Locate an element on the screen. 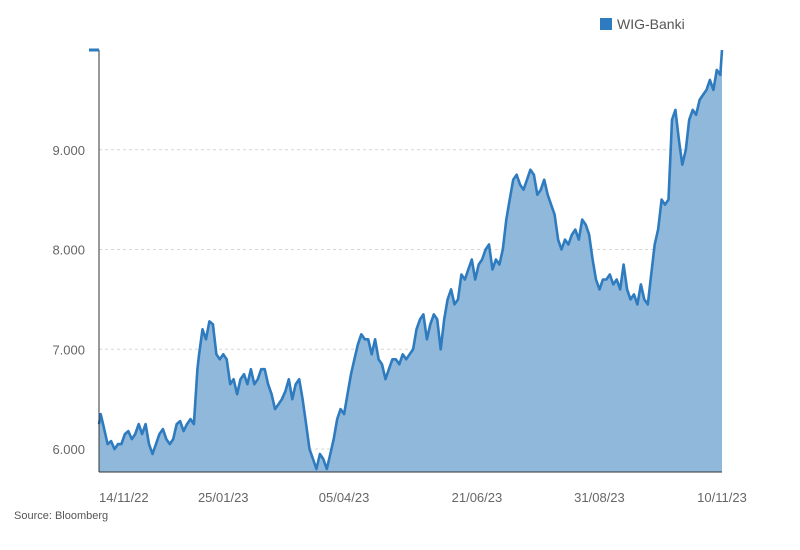 The height and width of the screenshot is (550, 800). legend-label-wig-banki: WIG-Banki is located at coordinates (651, 24).